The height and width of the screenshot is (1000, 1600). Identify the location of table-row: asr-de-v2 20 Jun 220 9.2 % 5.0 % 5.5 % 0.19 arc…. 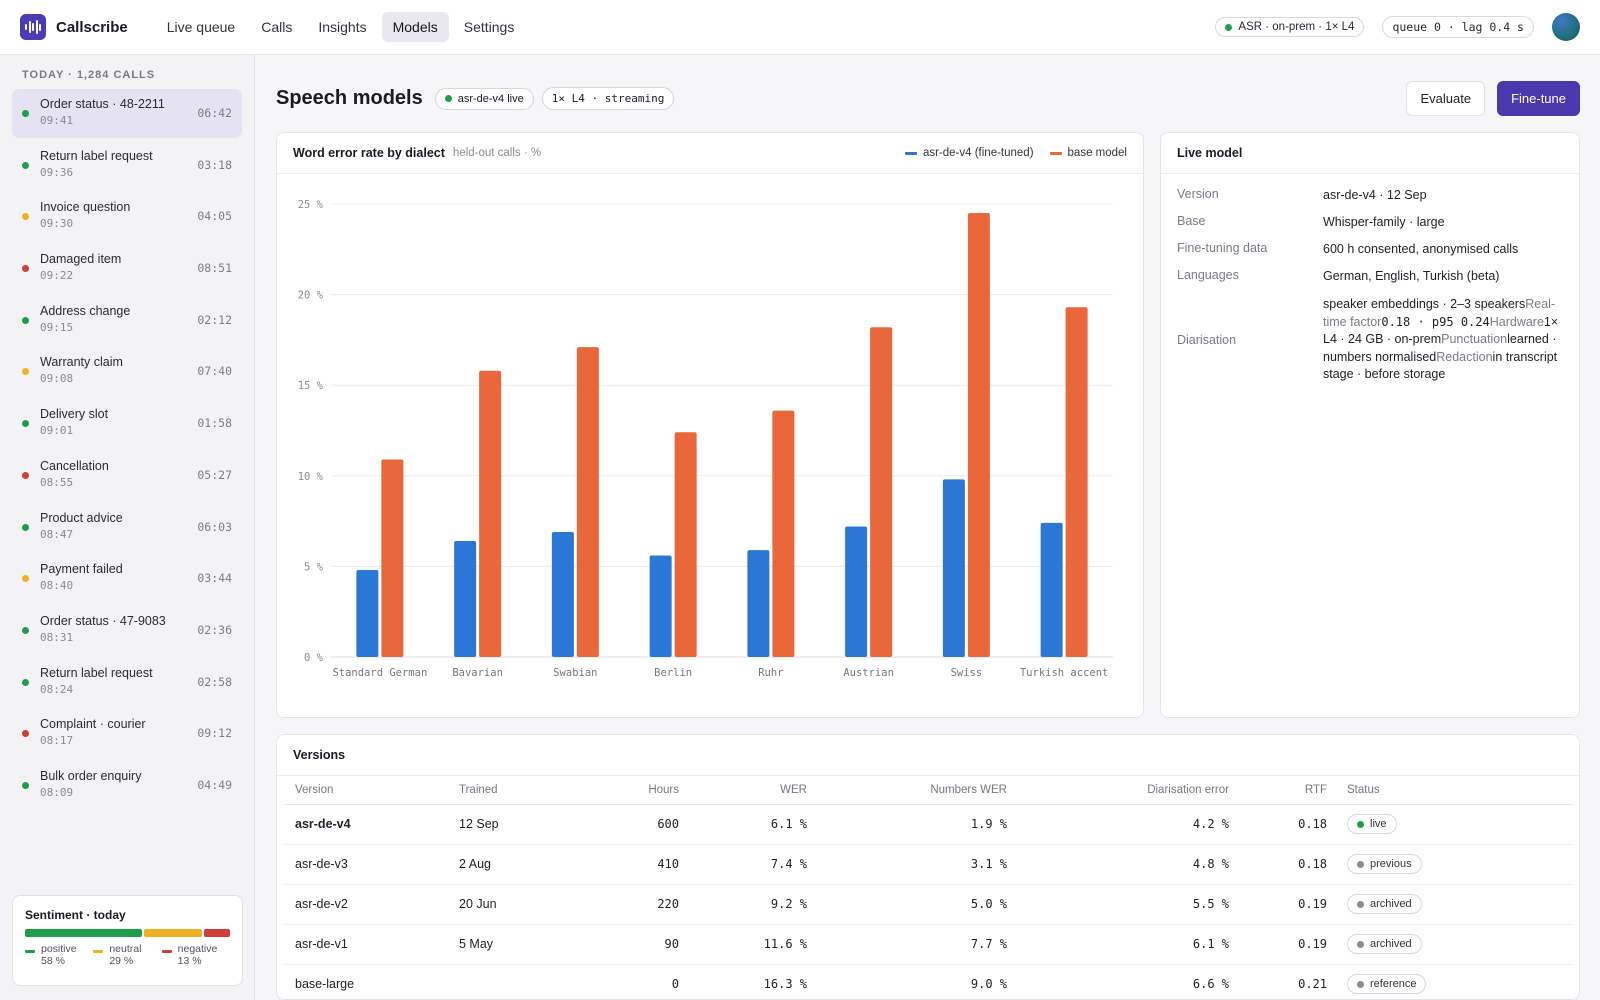
(929, 904).